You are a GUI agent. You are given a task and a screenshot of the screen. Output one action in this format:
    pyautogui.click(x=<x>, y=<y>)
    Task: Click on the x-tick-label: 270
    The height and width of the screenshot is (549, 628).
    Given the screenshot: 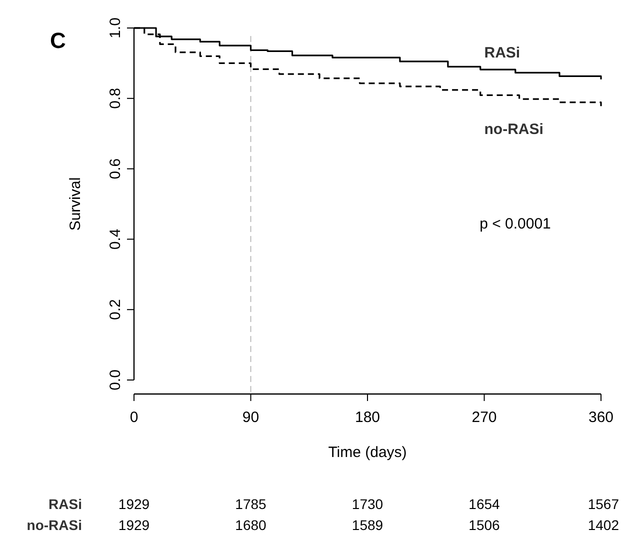 What is the action you would take?
    pyautogui.click(x=484, y=417)
    